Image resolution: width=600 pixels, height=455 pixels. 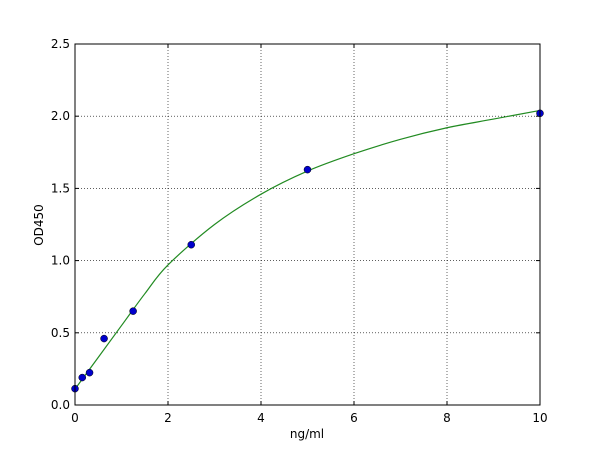 What do you see at coordinates (60, 405) in the screenshot?
I see `y-tick-label: 0.0` at bounding box center [60, 405].